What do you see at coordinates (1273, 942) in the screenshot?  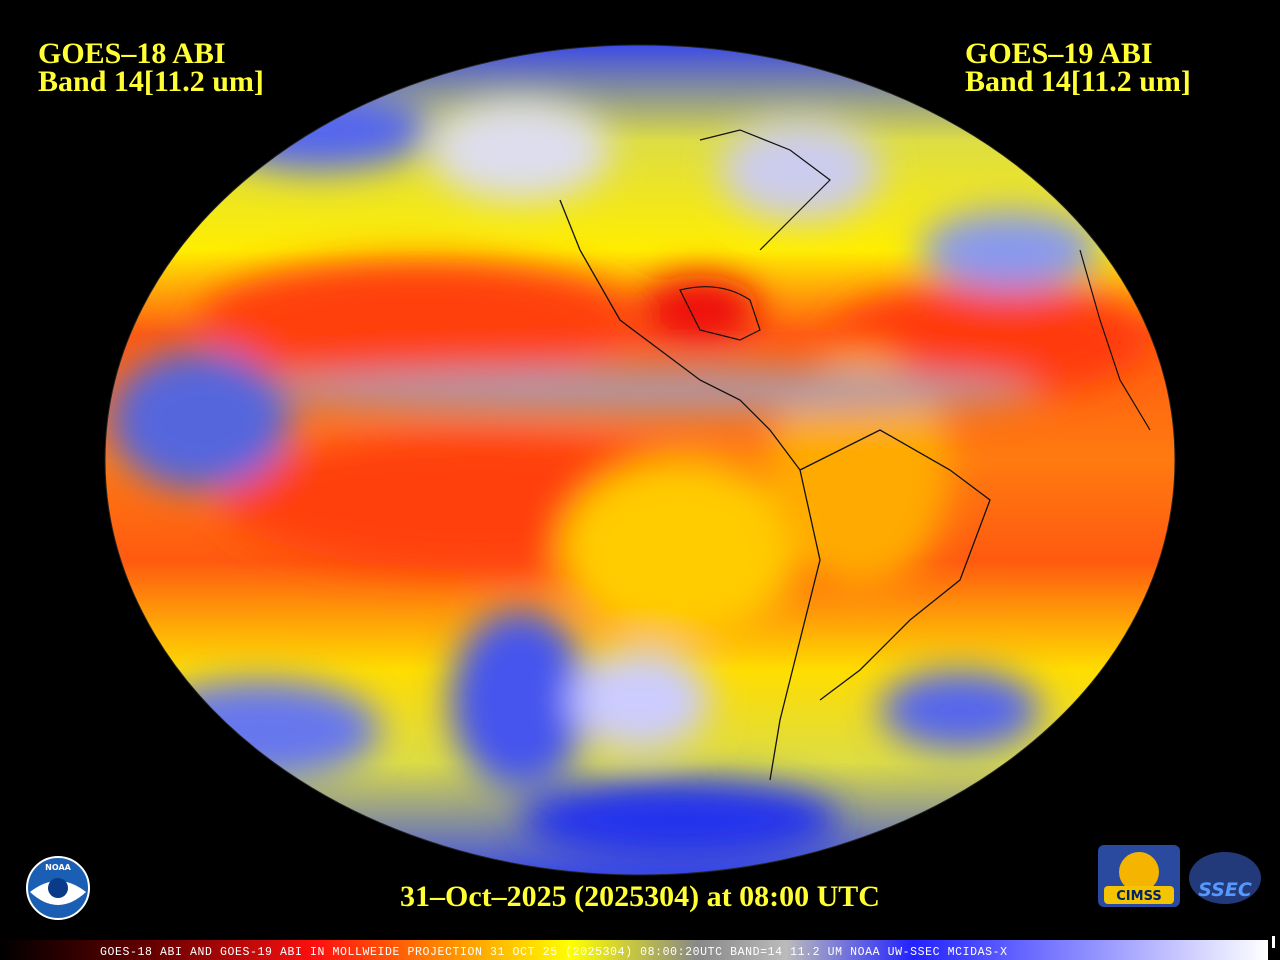 I see `bar-marker` at bounding box center [1273, 942].